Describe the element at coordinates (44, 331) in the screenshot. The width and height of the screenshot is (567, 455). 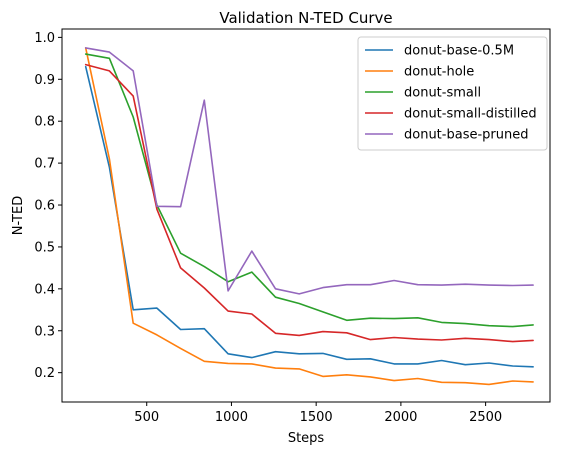
I see `y-tick-label: 0.3` at that location.